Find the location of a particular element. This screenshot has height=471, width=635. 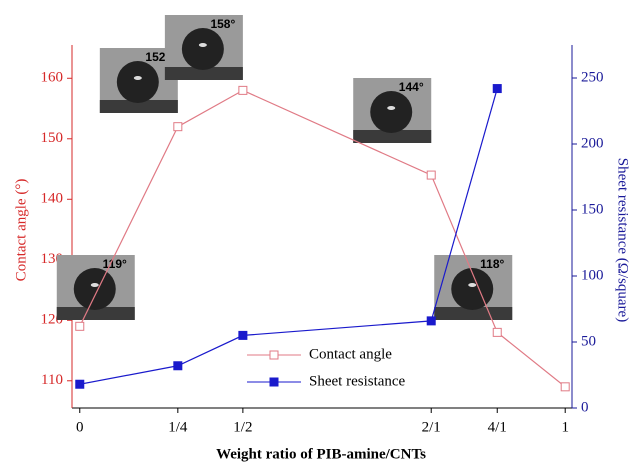

x-tick-label: 1 is located at coordinates (565, 427).